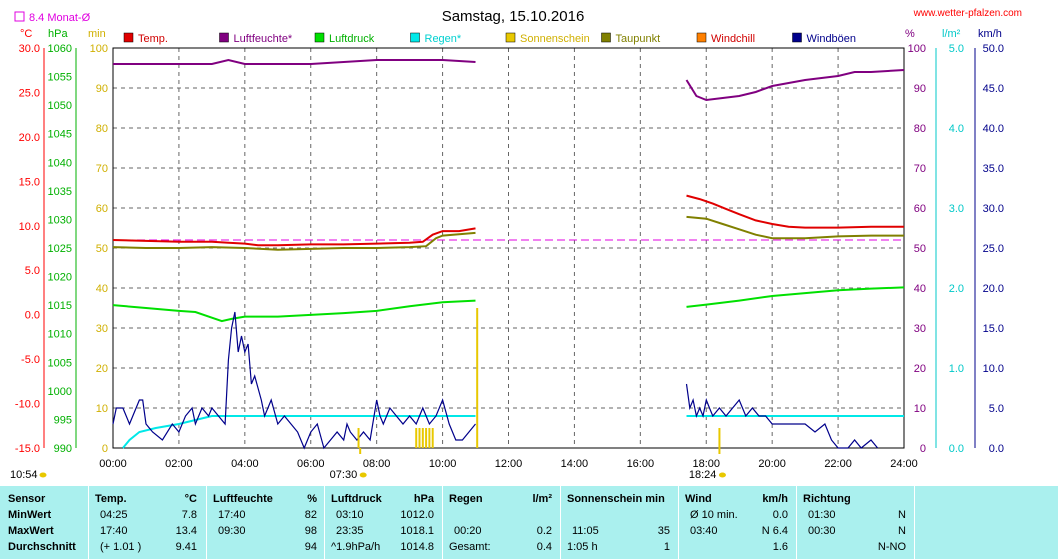 The width and height of the screenshot is (1058, 559). I want to click on tick-humidity: 100, so click(917, 49).